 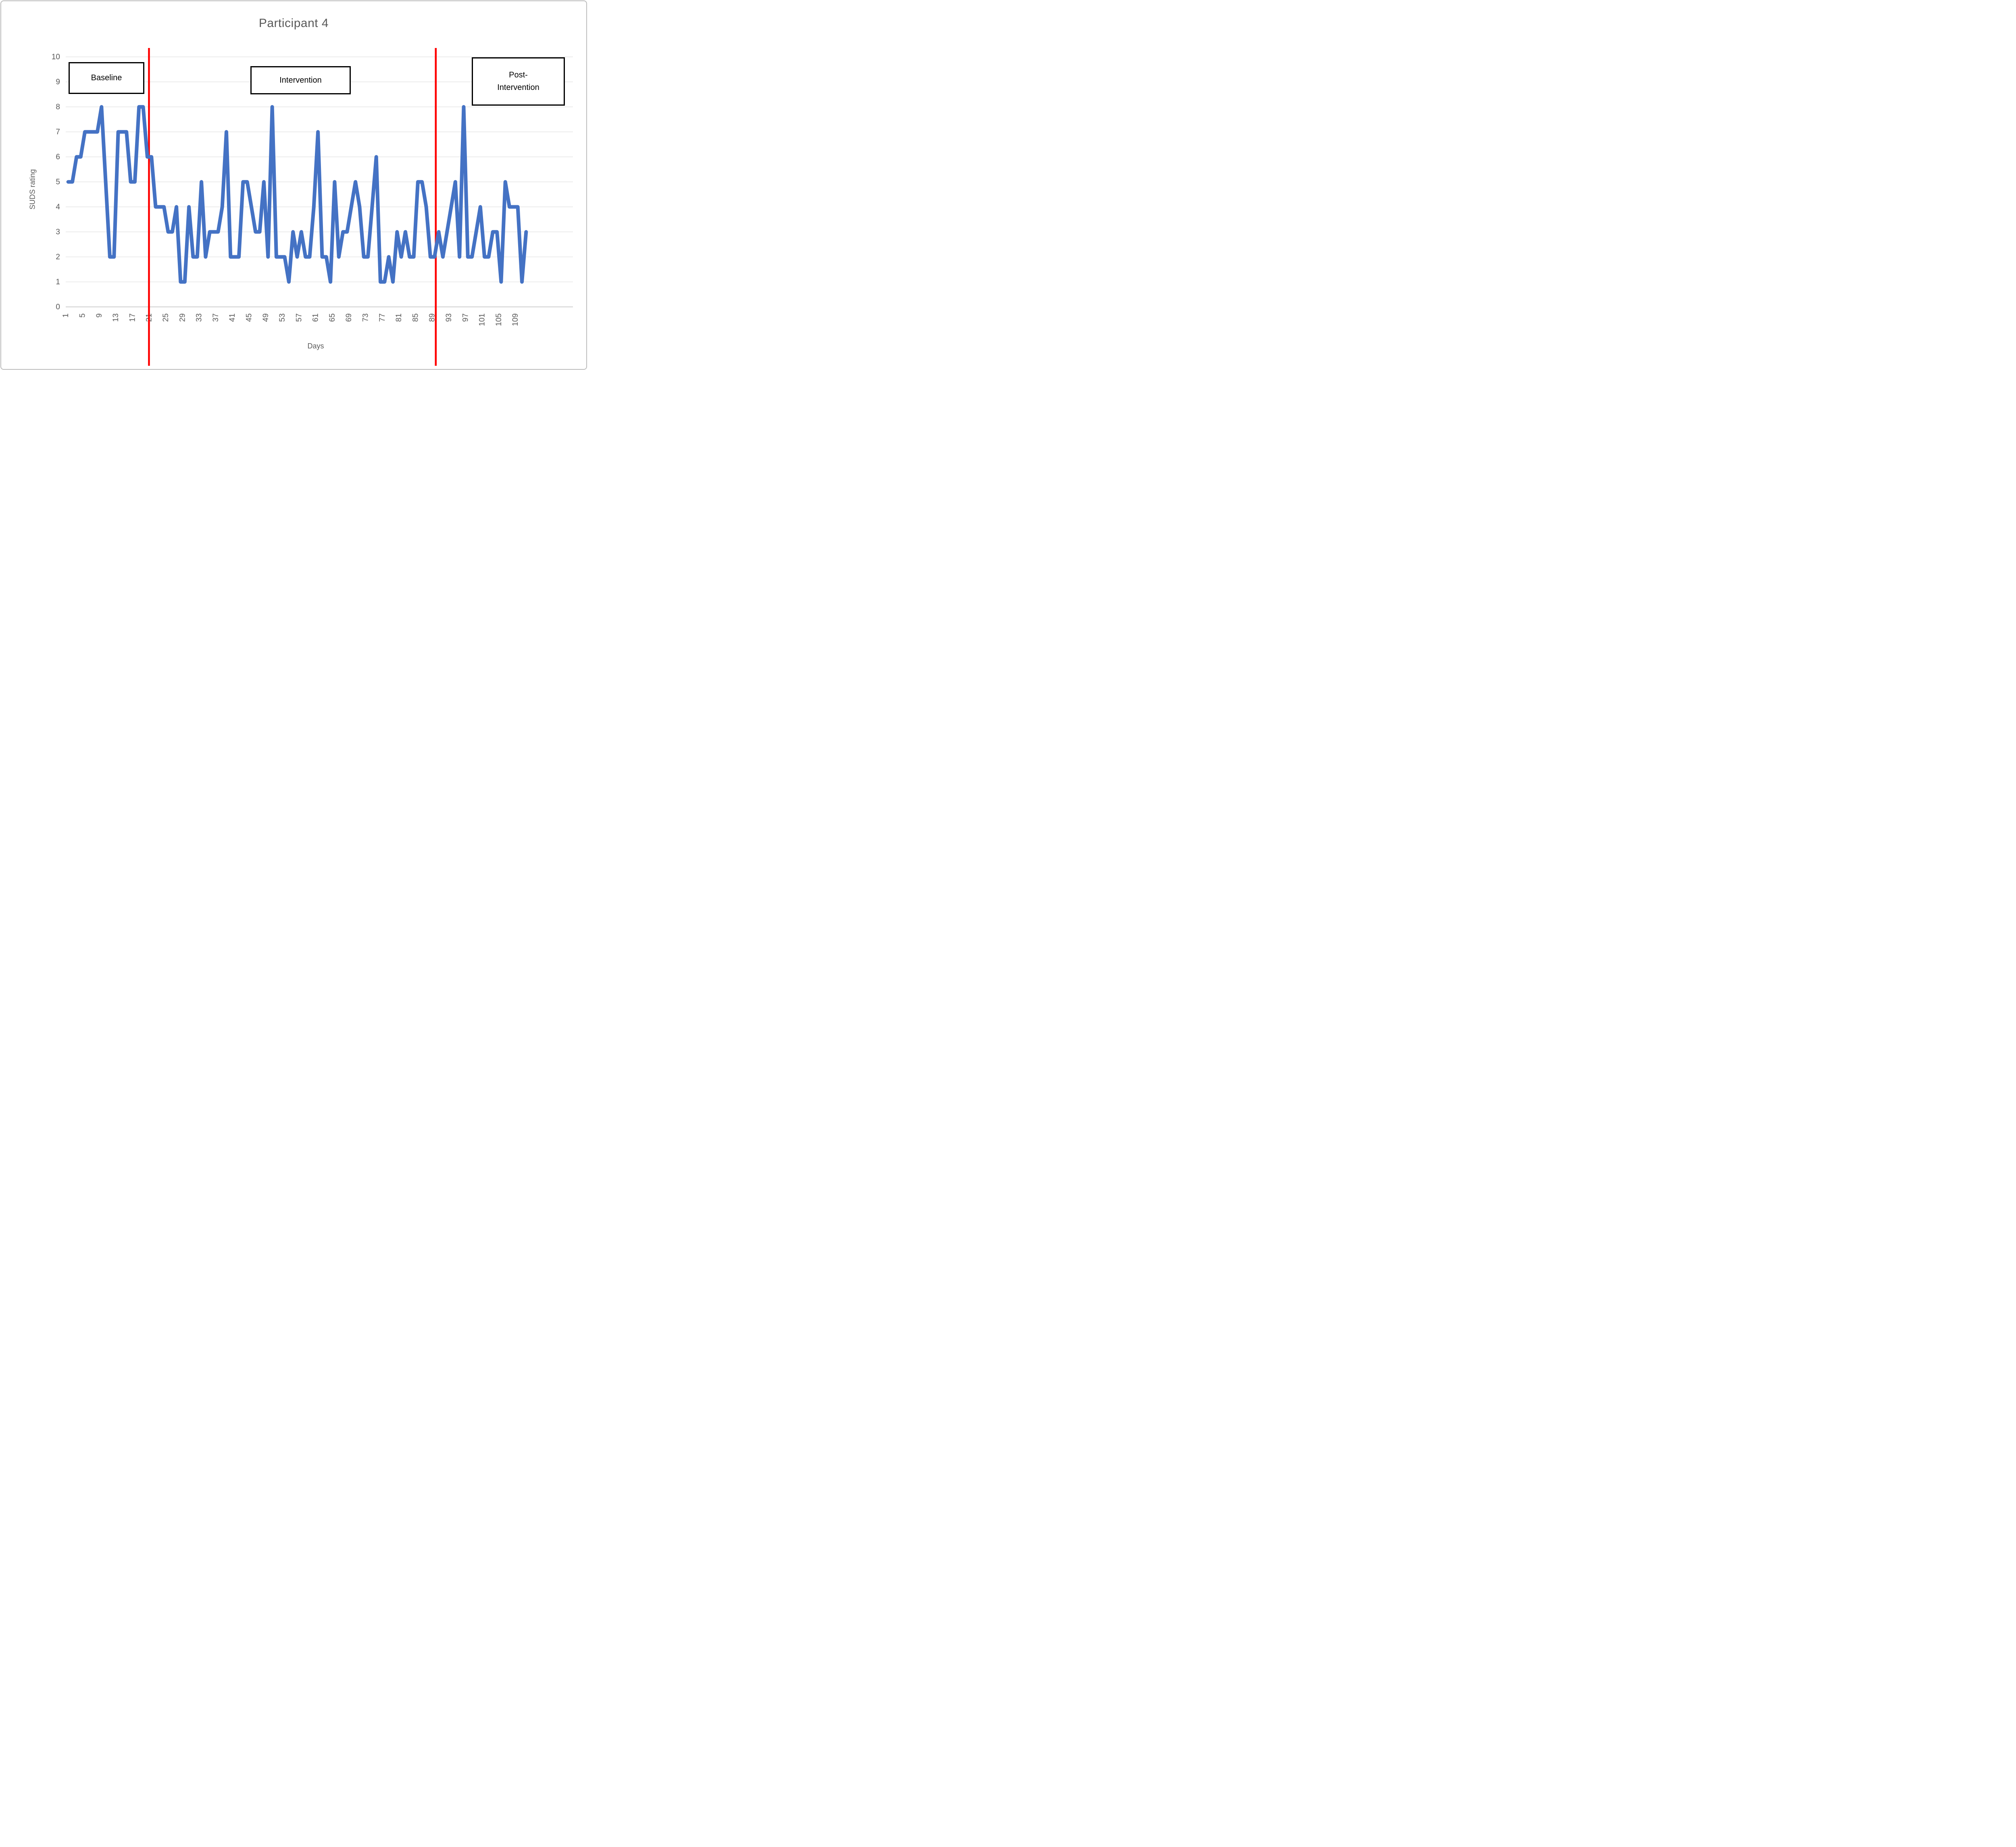 What do you see at coordinates (58, 157) in the screenshot?
I see `y-tick-label: 6` at bounding box center [58, 157].